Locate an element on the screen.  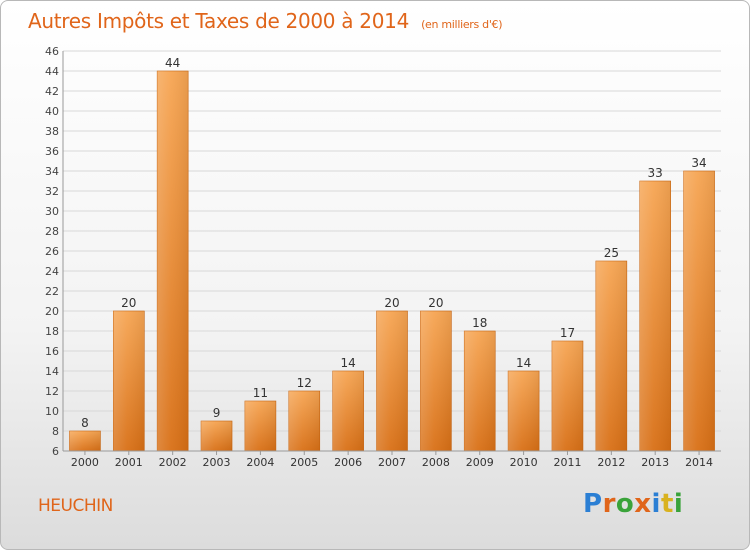
x-tick-label: 2004 is located at coordinates (260, 462).